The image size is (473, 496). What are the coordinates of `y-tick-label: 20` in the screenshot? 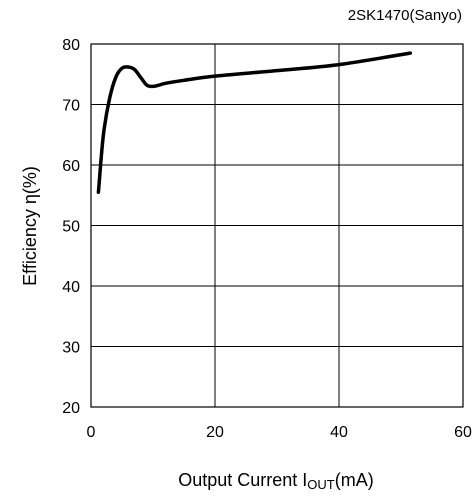 It's located at (71, 408).